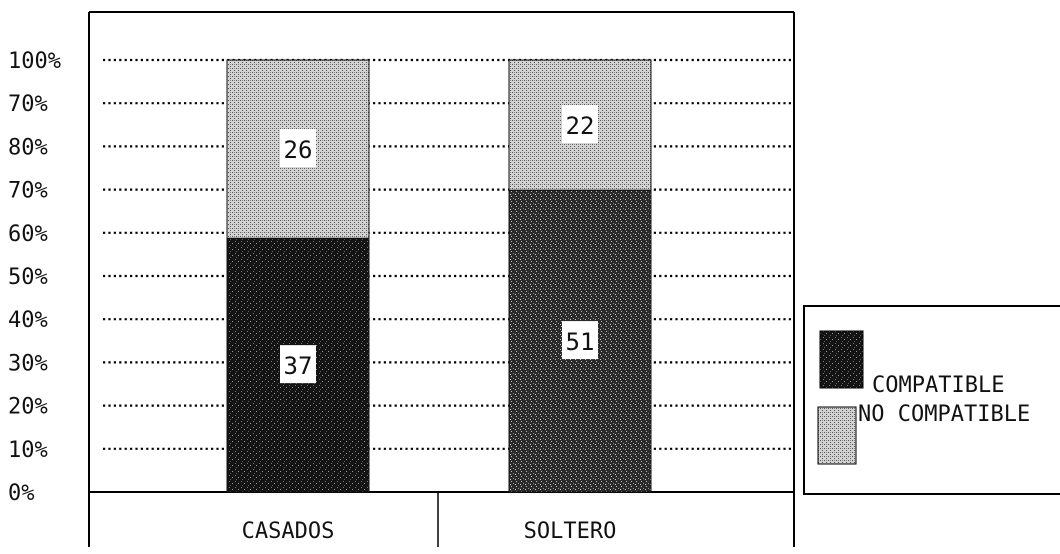 Image resolution: width=1060 pixels, height=554 pixels. I want to click on data-label: 26, so click(298, 150).